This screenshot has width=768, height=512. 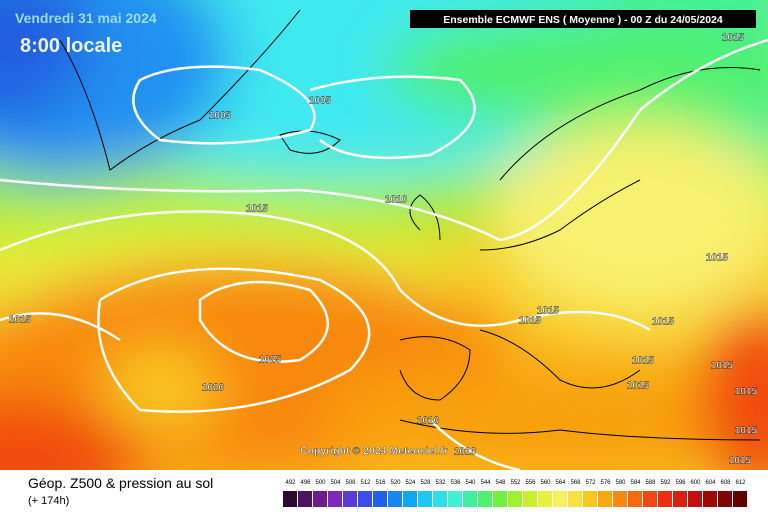 I want to click on legend-label: 556, so click(x=530, y=483).